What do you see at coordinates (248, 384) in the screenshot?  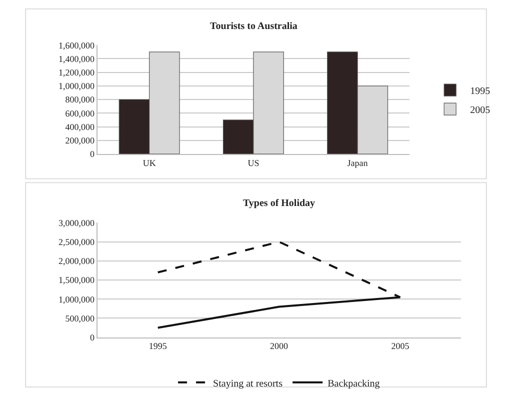 I see `legend-label: Staying at resorts` at bounding box center [248, 384].